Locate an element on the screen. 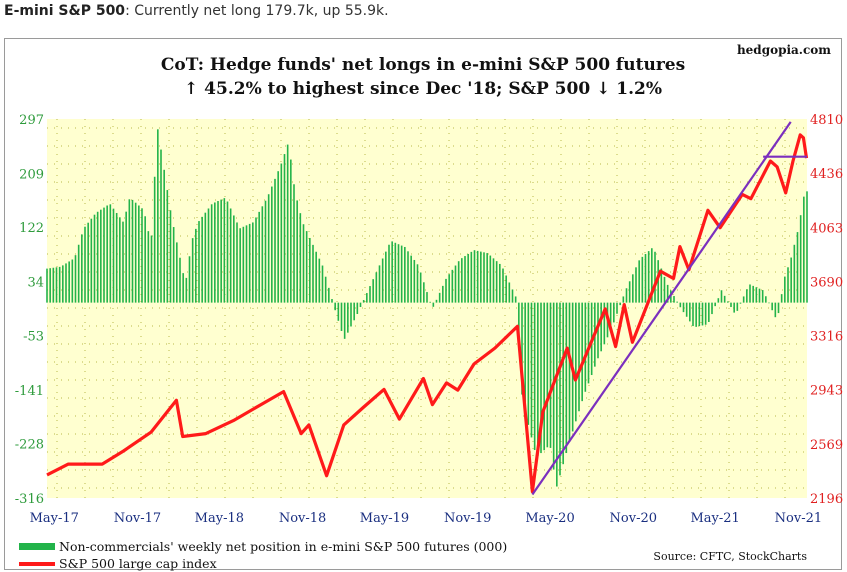 Image resolution: width=847 pixels, height=572 pixels. brand-label: hedgopia.com is located at coordinates (783, 50).